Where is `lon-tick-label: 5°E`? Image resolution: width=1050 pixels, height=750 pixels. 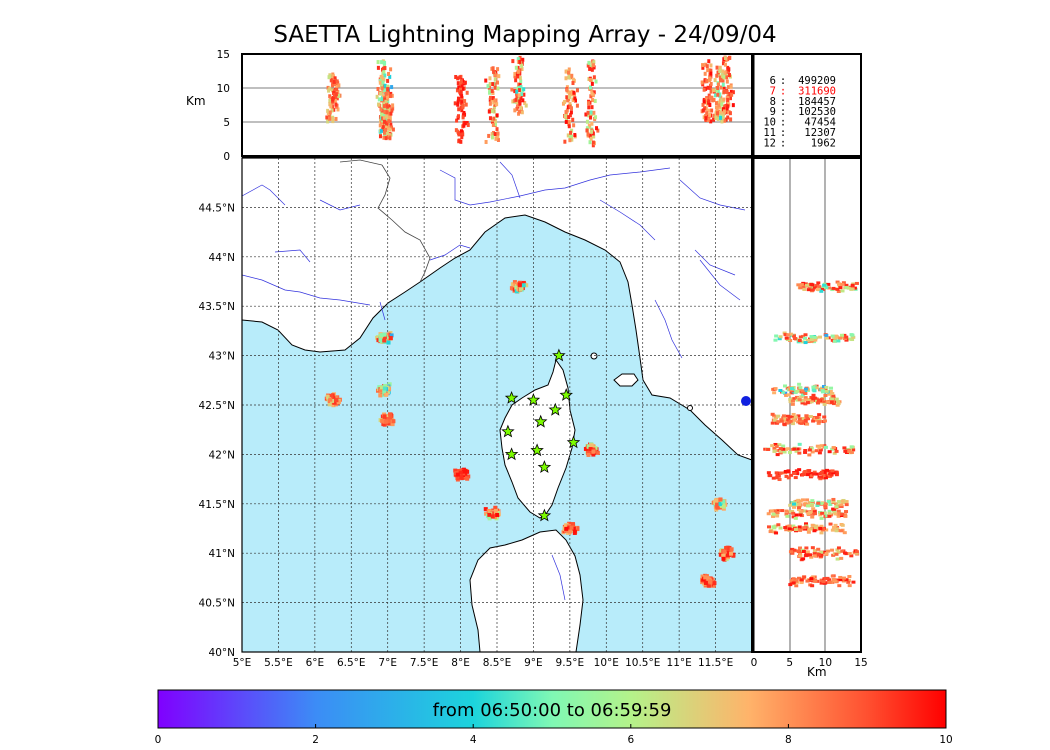
lon-tick-label: 5°E is located at coordinates (242, 663).